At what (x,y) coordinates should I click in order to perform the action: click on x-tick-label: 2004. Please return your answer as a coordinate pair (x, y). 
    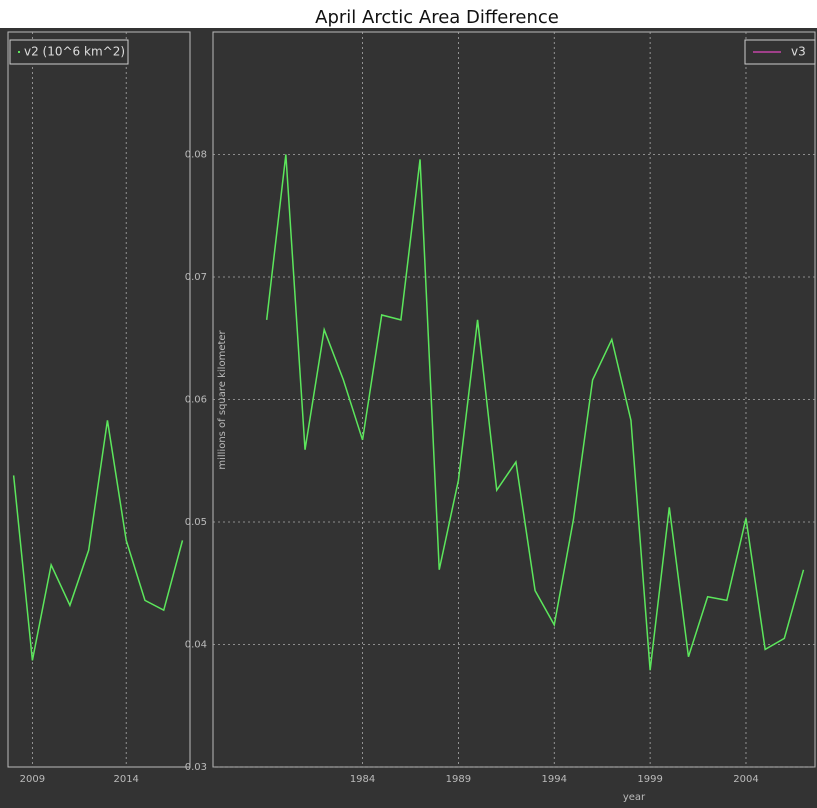
    Looking at the image, I should click on (745, 779).